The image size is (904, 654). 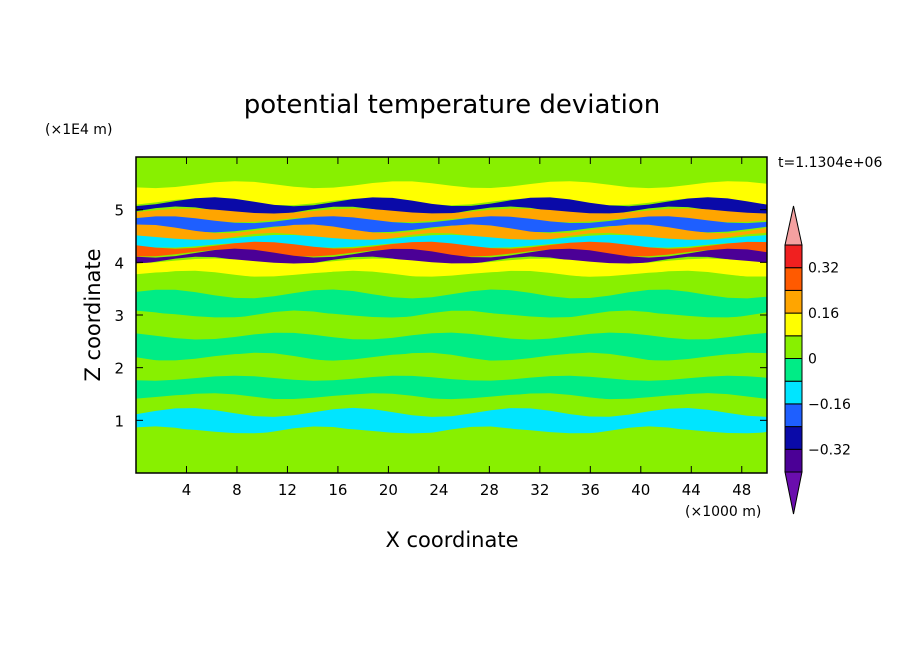 I want to click on y-tick-label: 1, so click(x=119, y=421).